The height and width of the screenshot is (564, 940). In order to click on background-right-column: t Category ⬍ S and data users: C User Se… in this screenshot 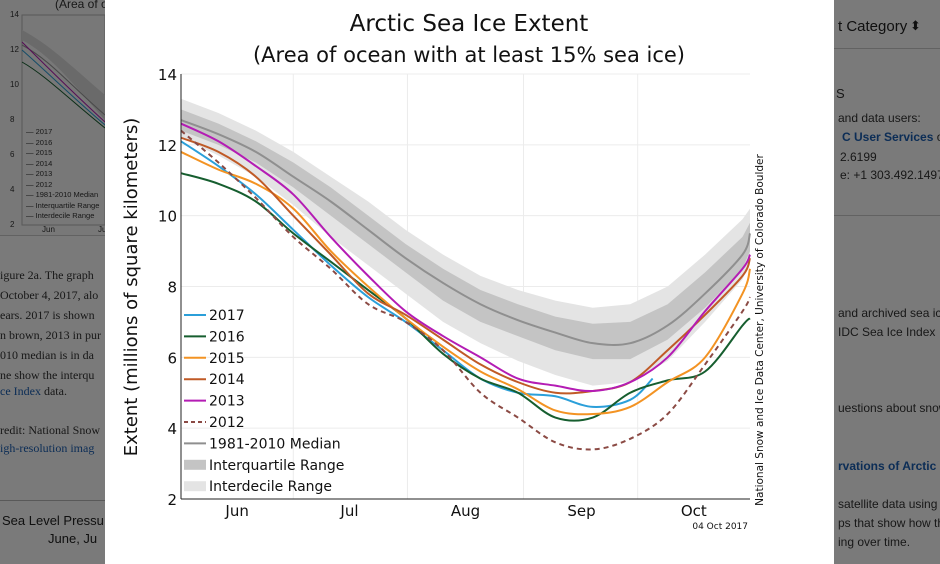, I will do `click(887, 282)`.